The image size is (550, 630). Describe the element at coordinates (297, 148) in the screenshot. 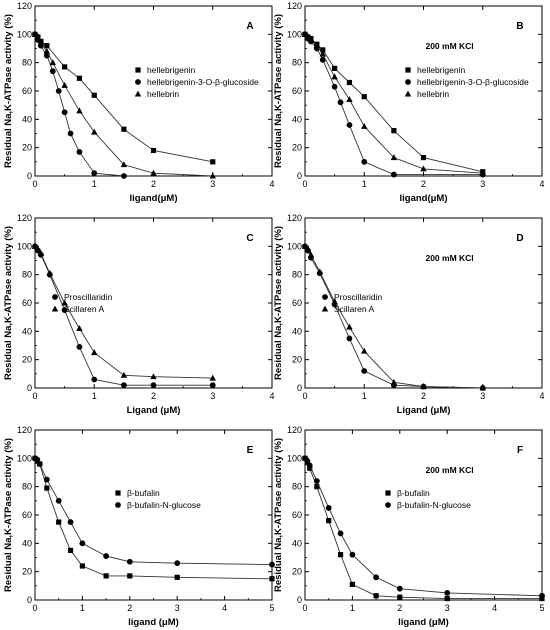

I see `y-tick-label: 20` at that location.